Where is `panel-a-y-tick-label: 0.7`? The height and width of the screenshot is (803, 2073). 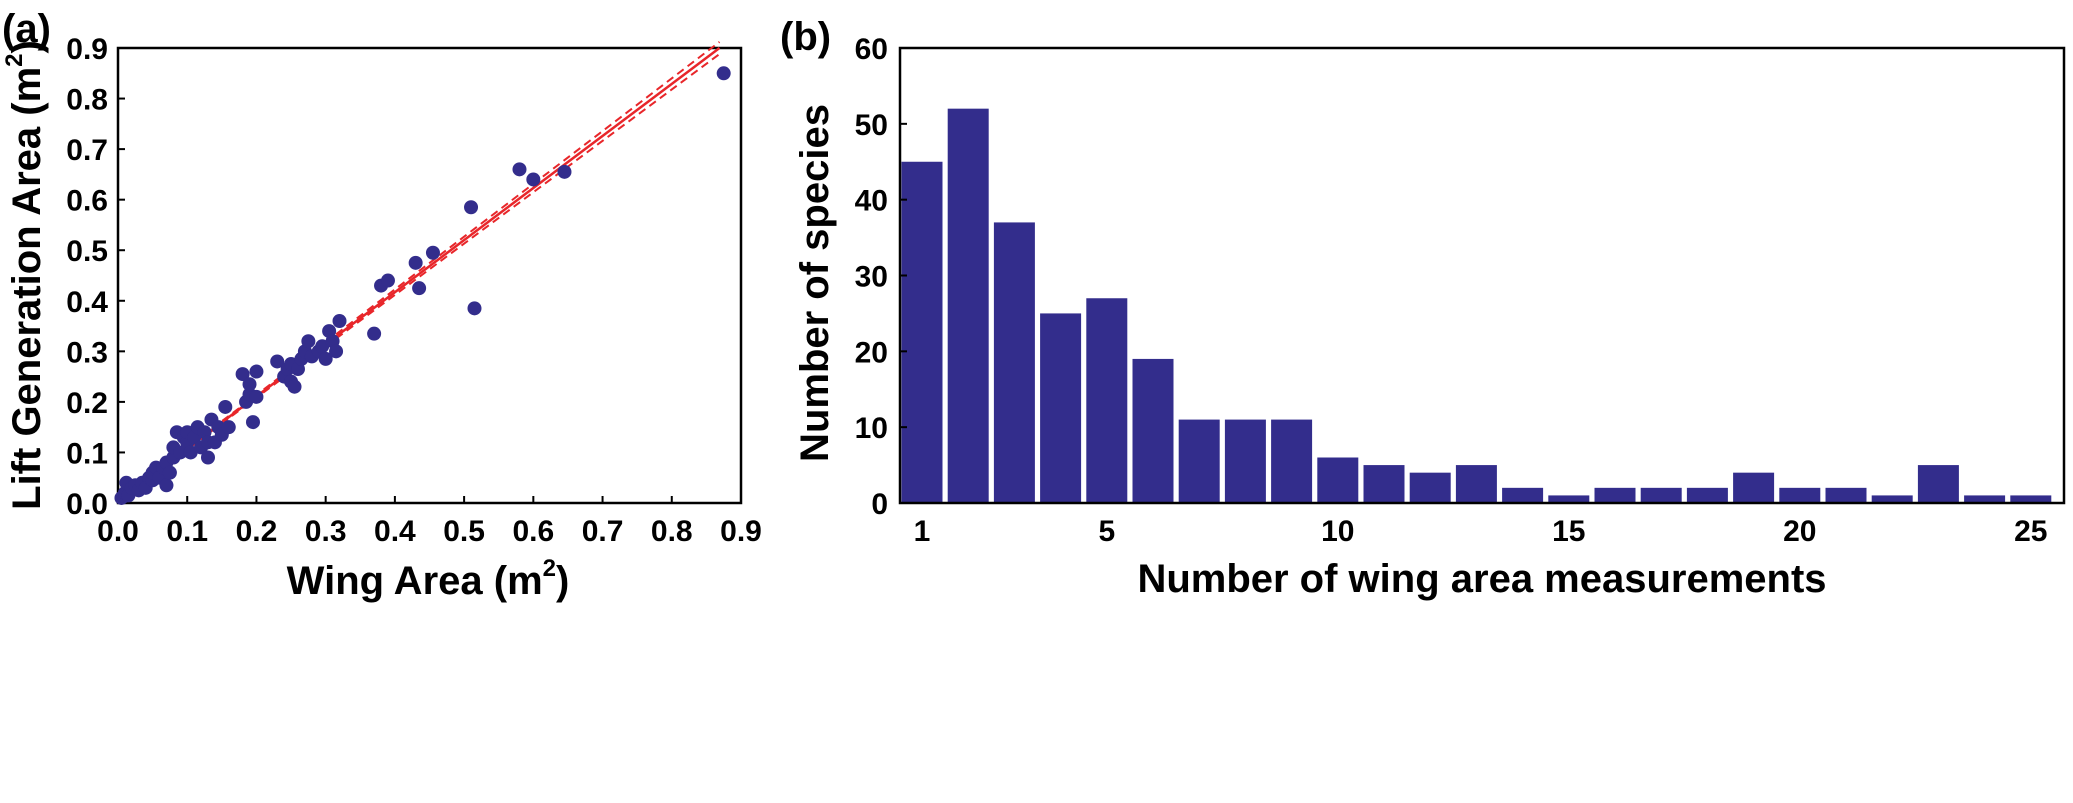
panel-a-y-tick-label: 0.7 is located at coordinates (87, 150).